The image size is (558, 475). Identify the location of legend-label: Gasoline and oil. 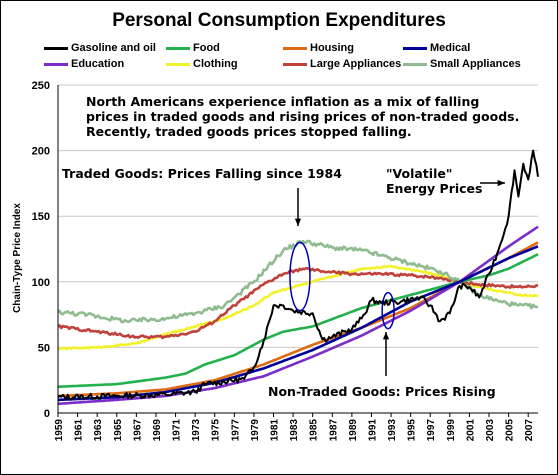
(113, 48).